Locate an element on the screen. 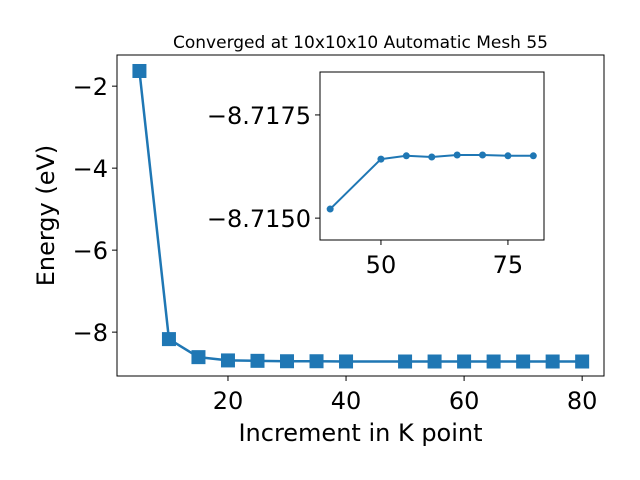  y-tick-label: −4 is located at coordinates (90, 169).